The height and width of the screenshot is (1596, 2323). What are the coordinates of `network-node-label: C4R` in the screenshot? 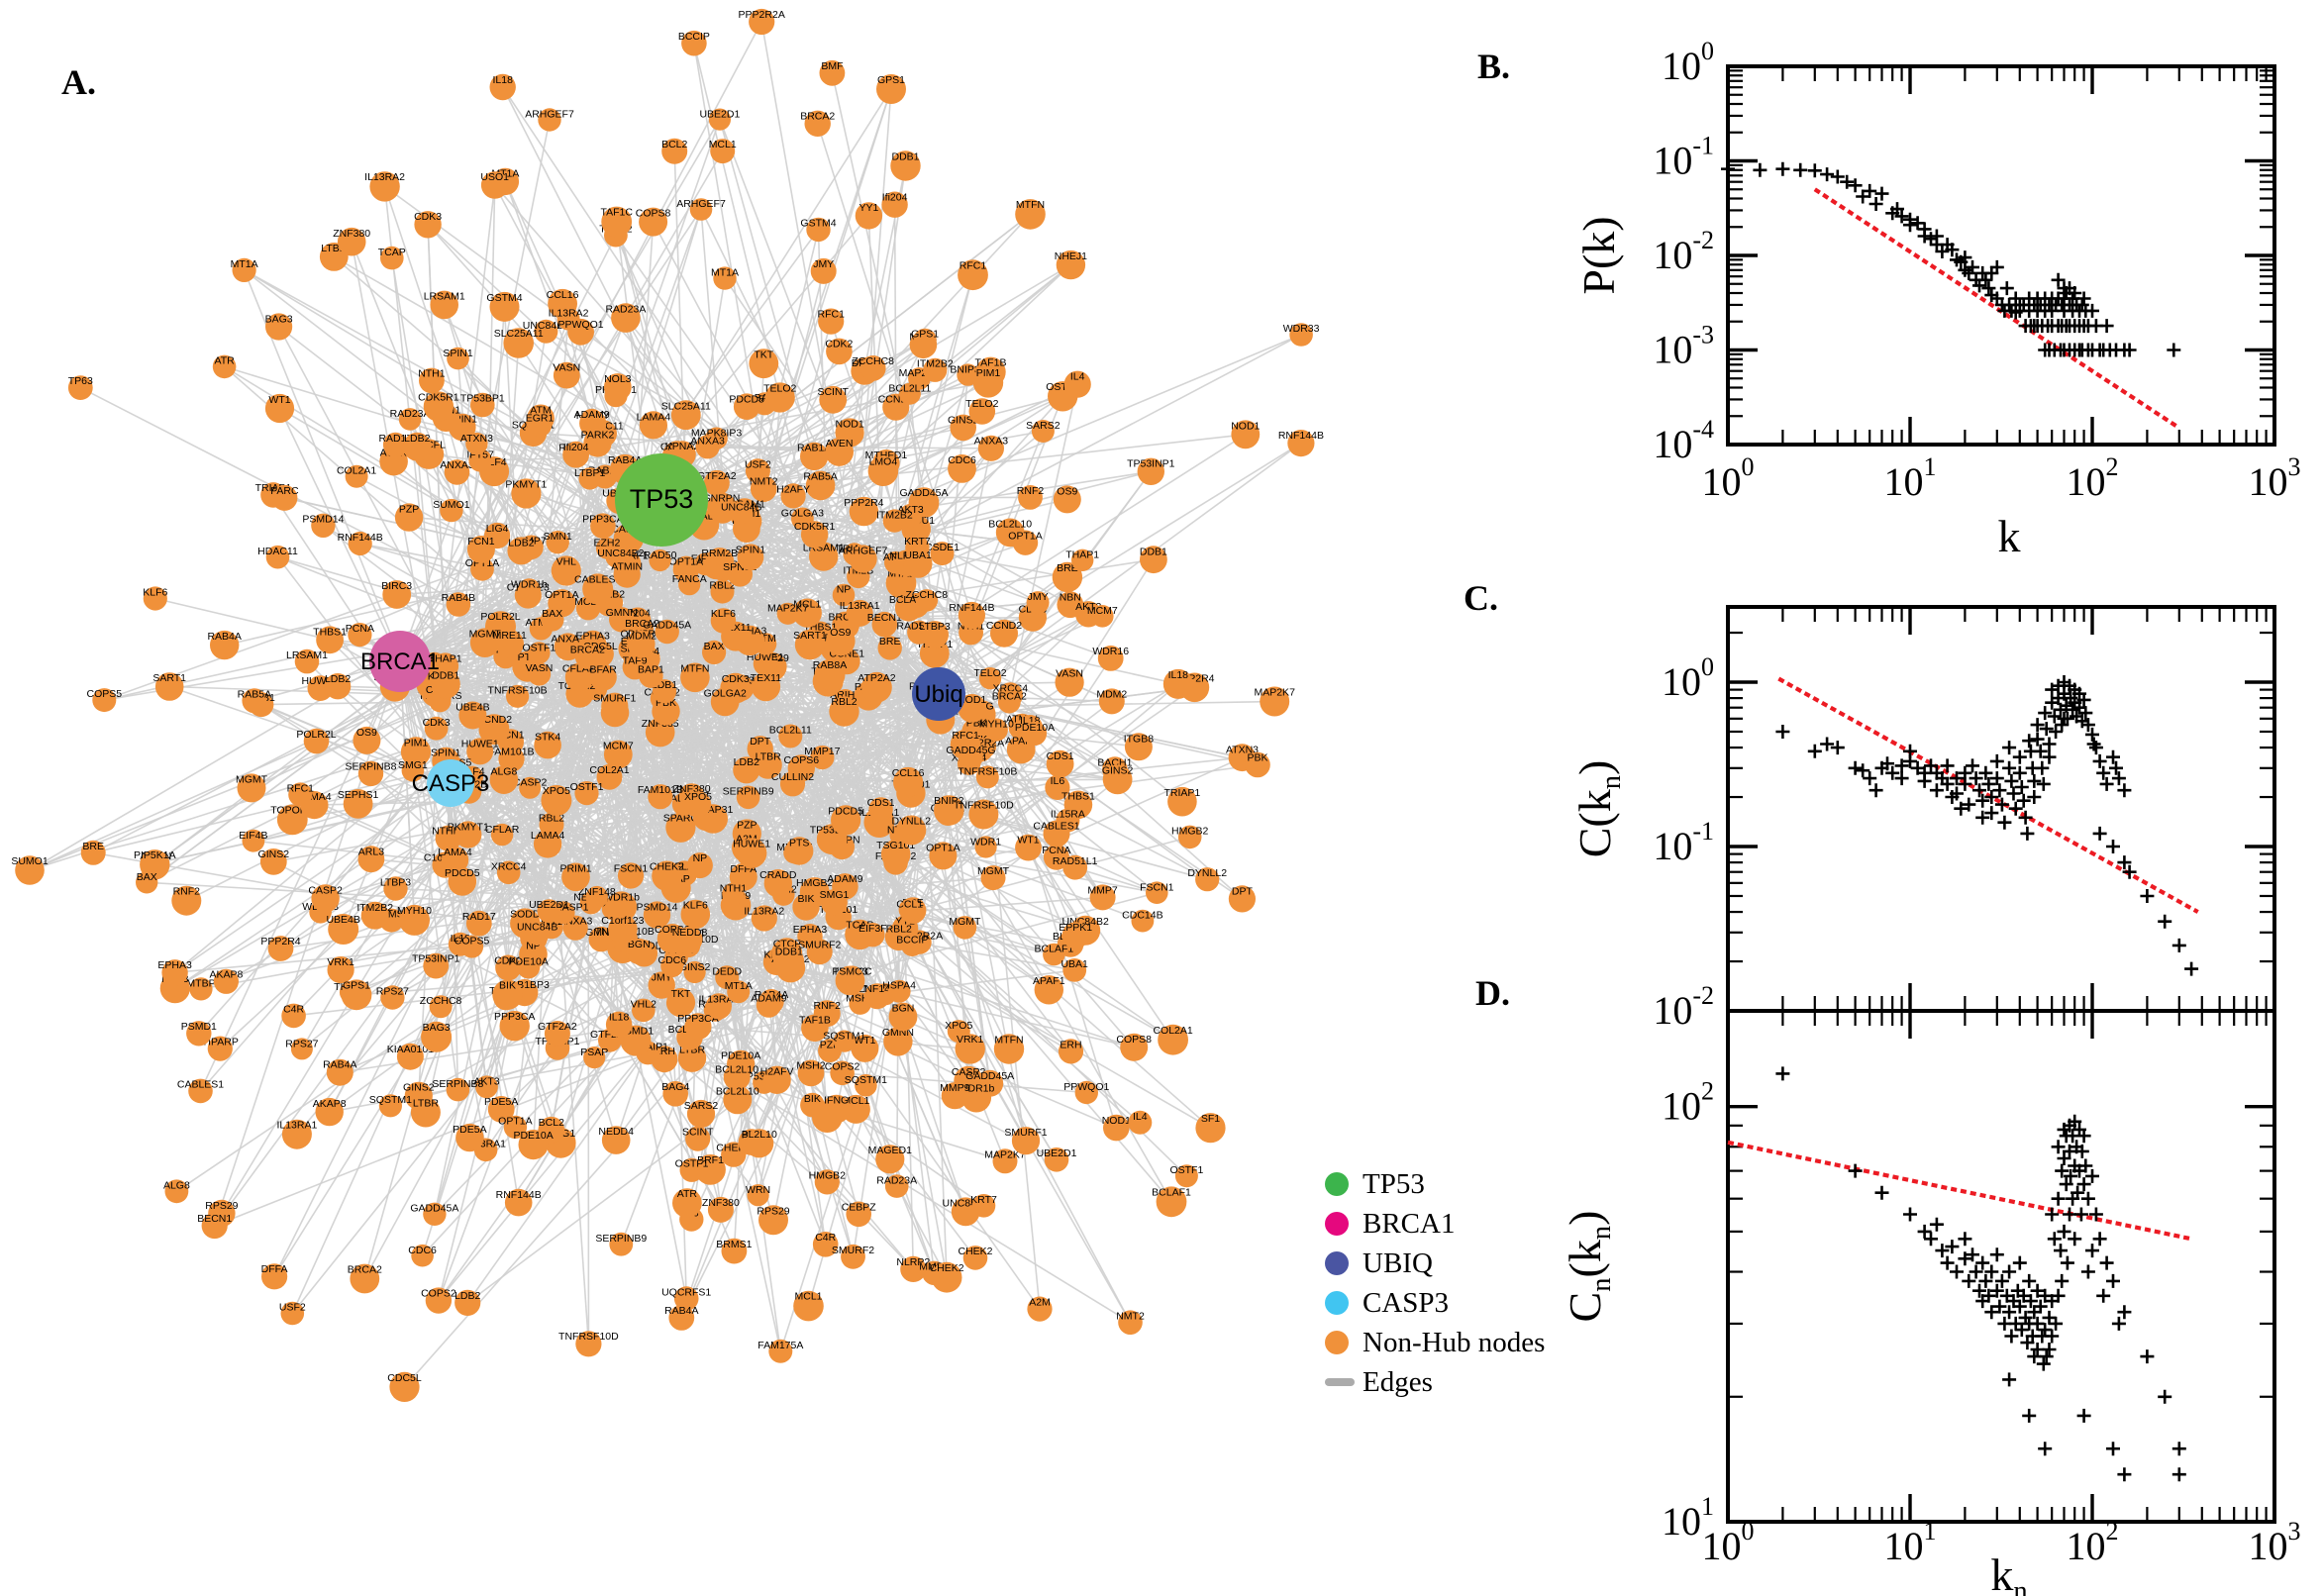 It's located at (825, 1238).